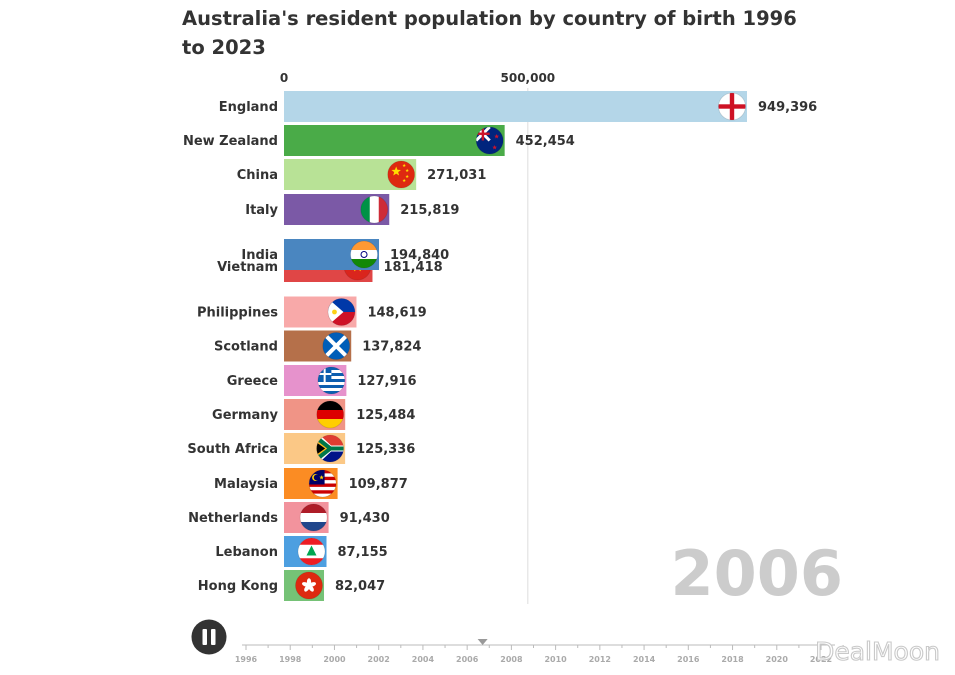 The image size is (955, 675). What do you see at coordinates (360, 586) in the screenshot?
I see `value-label: 82,047` at bounding box center [360, 586].